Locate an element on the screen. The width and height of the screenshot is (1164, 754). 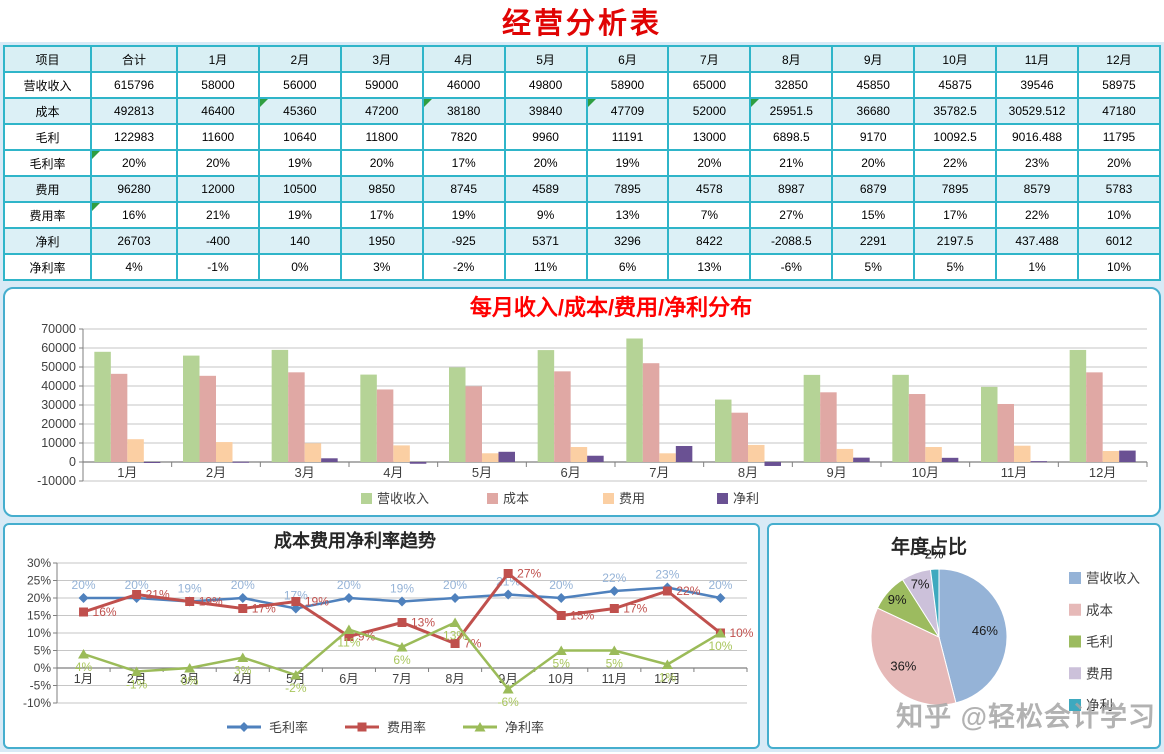
table-cell: 17% is located at coordinates (463, 163).